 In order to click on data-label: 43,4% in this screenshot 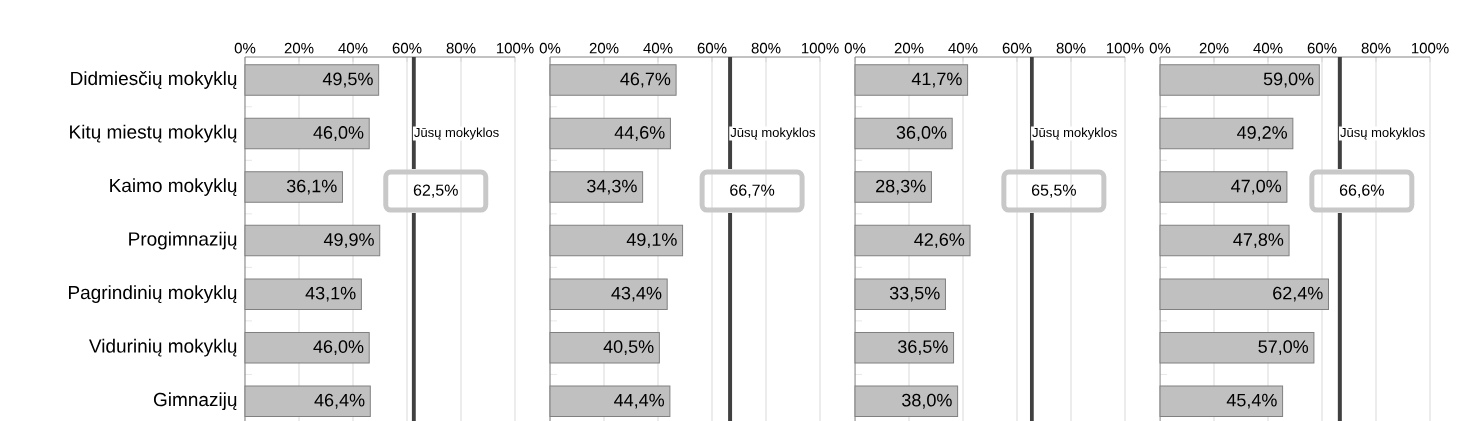, I will do `click(636, 294)`.